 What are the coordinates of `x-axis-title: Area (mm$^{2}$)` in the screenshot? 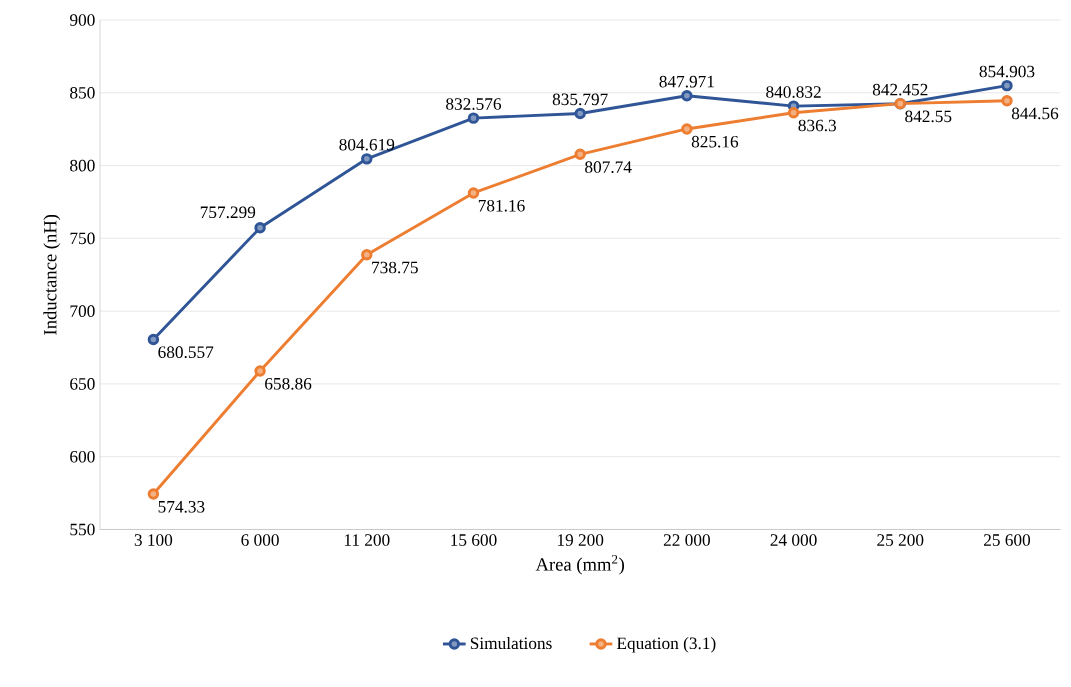 It's located at (580, 565).